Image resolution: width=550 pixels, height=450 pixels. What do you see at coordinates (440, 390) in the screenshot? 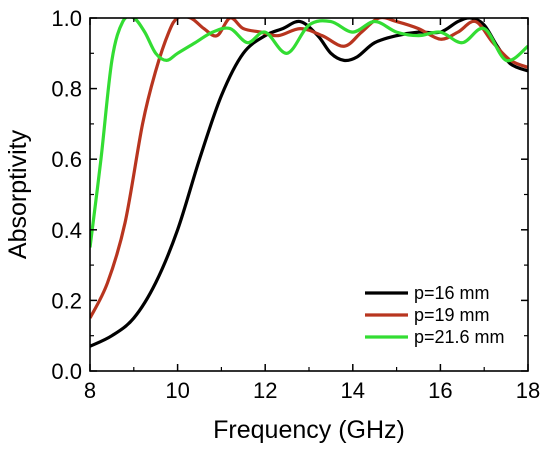
I see `x-tick-label: 16` at bounding box center [440, 390].